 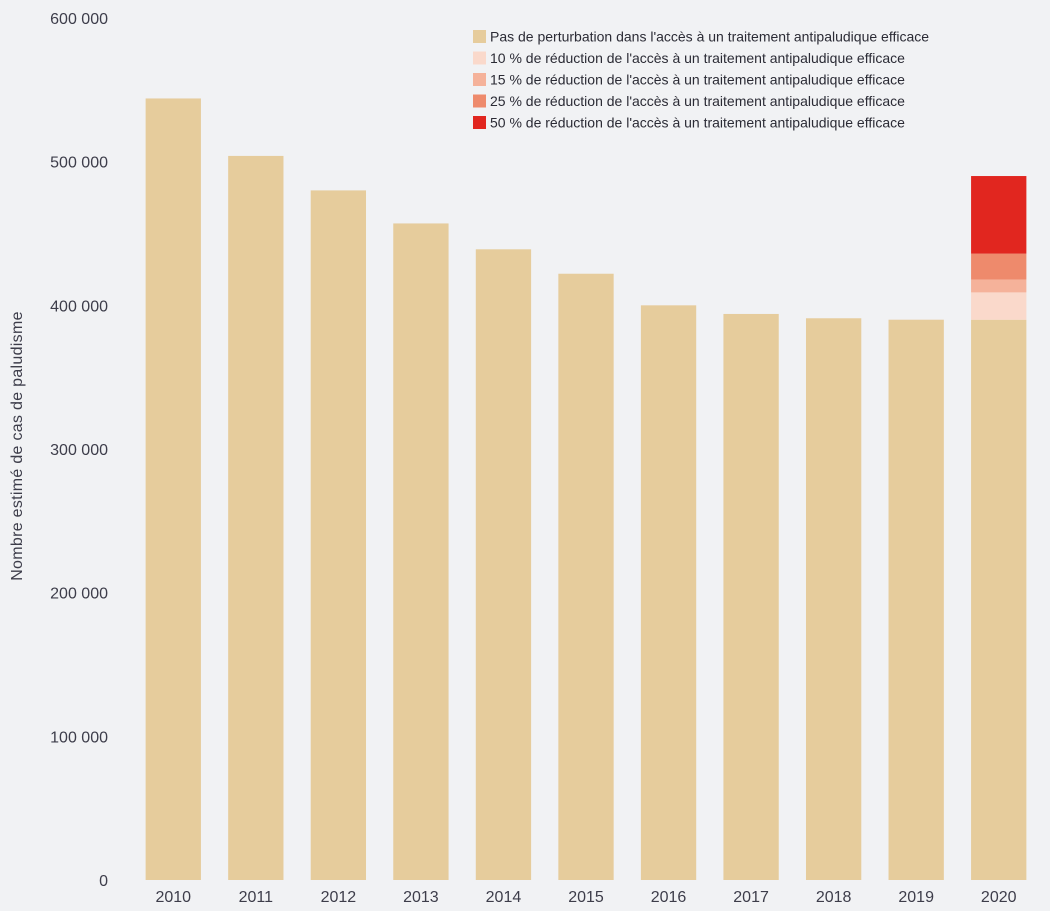 I want to click on x-tick-label: 2015, so click(x=586, y=897).